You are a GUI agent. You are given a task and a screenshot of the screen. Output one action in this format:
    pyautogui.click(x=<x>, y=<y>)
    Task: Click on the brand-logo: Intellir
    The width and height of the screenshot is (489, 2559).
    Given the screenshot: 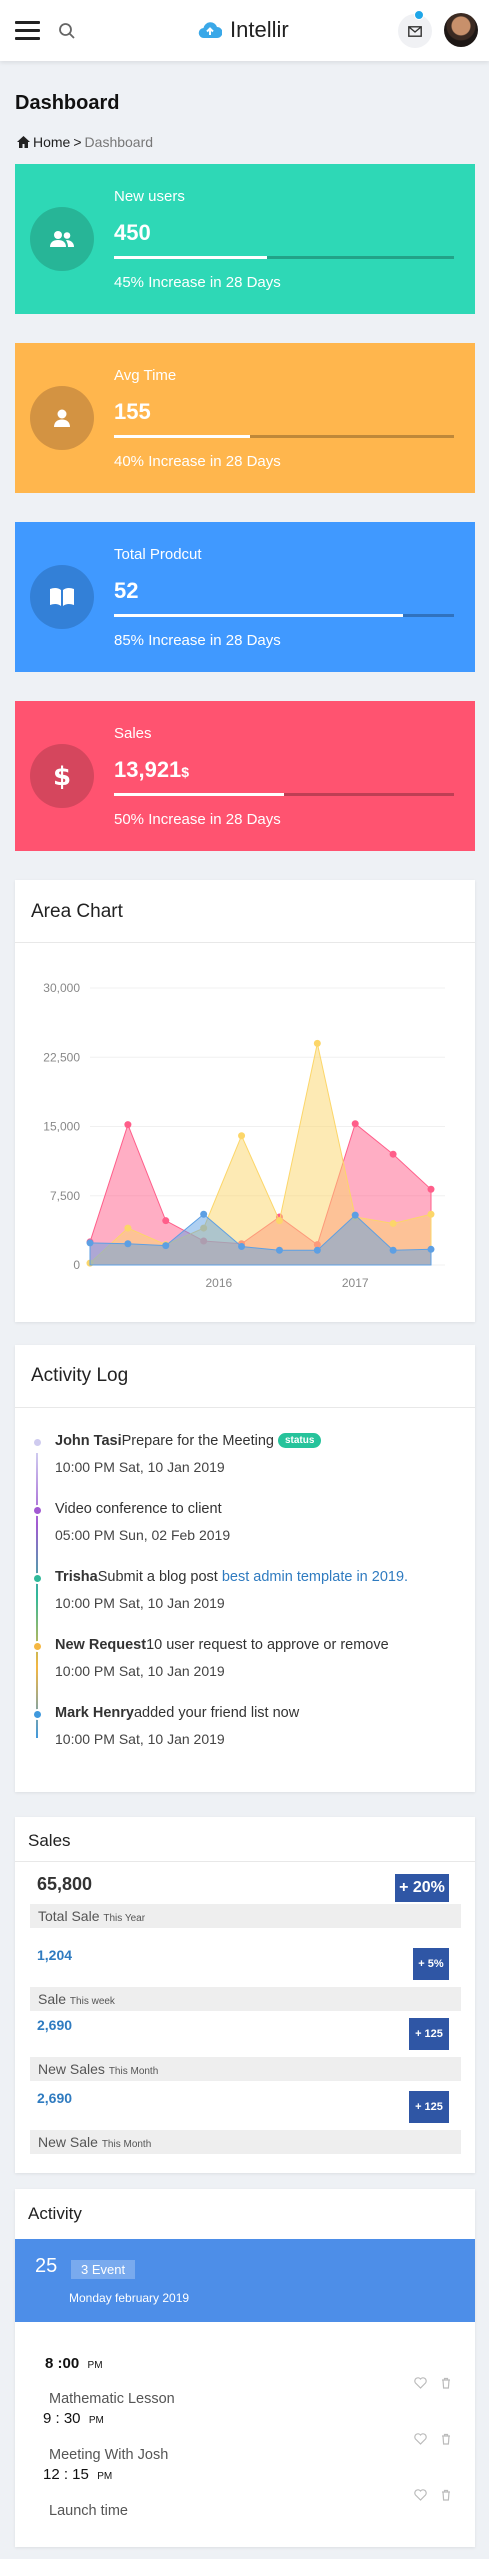 What is the action you would take?
    pyautogui.click(x=243, y=30)
    